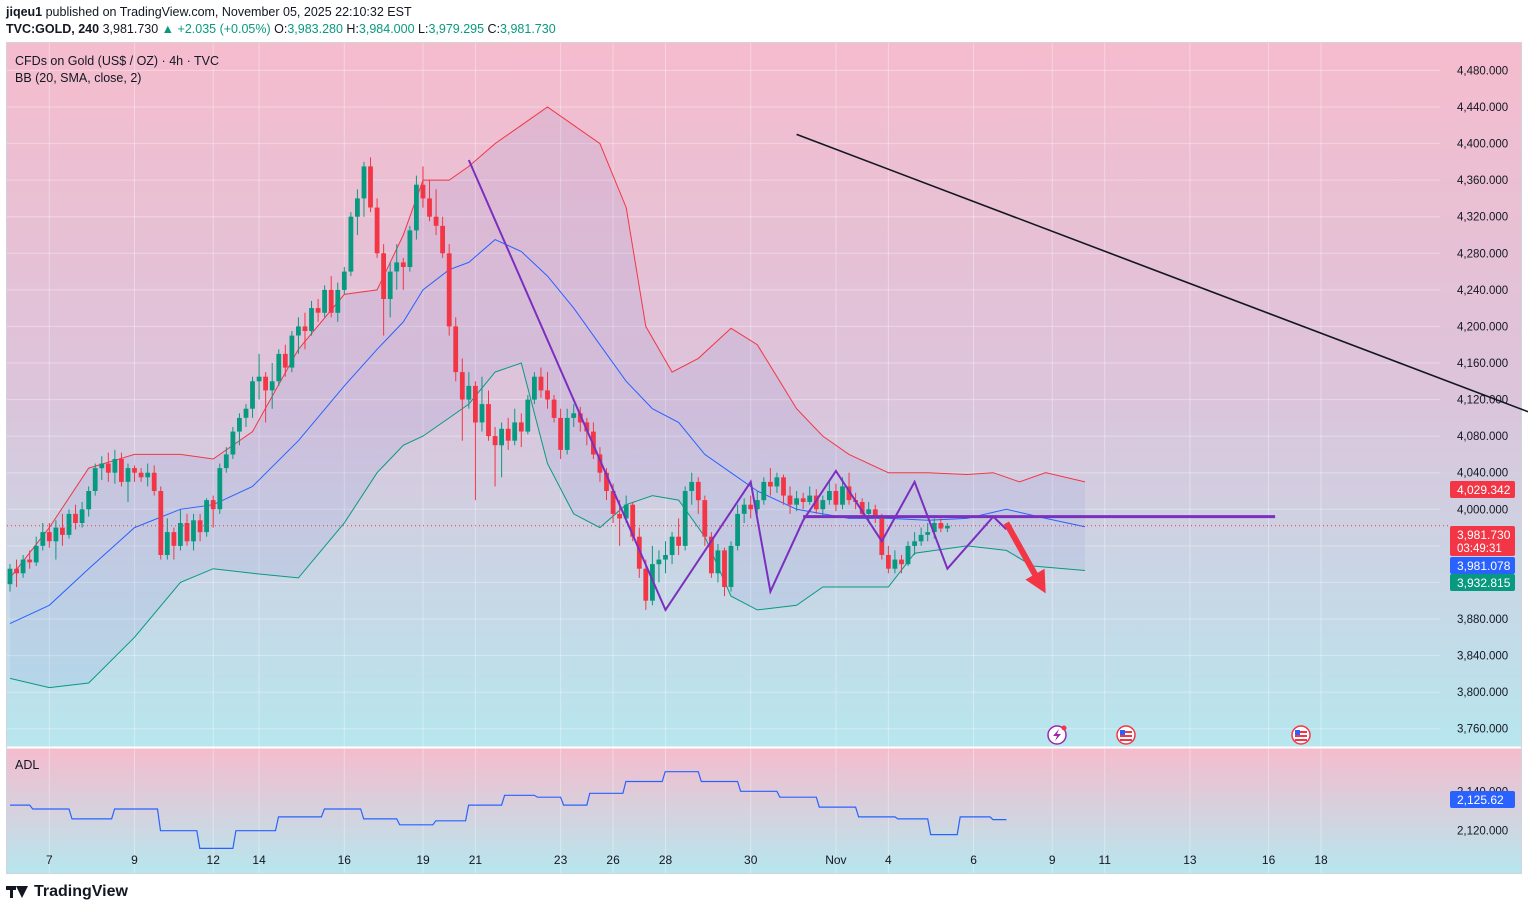 Image resolution: width=1528 pixels, height=911 pixels. I want to click on adl-pane-background, so click(764, 810).